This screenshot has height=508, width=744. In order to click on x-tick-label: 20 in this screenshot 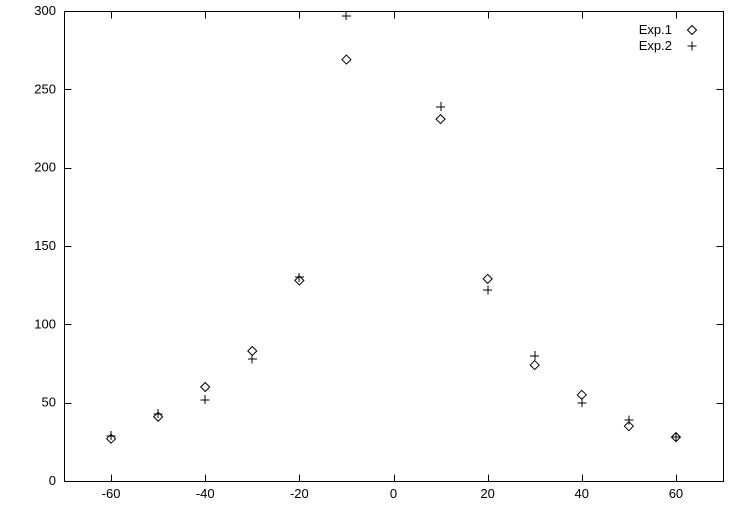, I will do `click(487, 493)`.